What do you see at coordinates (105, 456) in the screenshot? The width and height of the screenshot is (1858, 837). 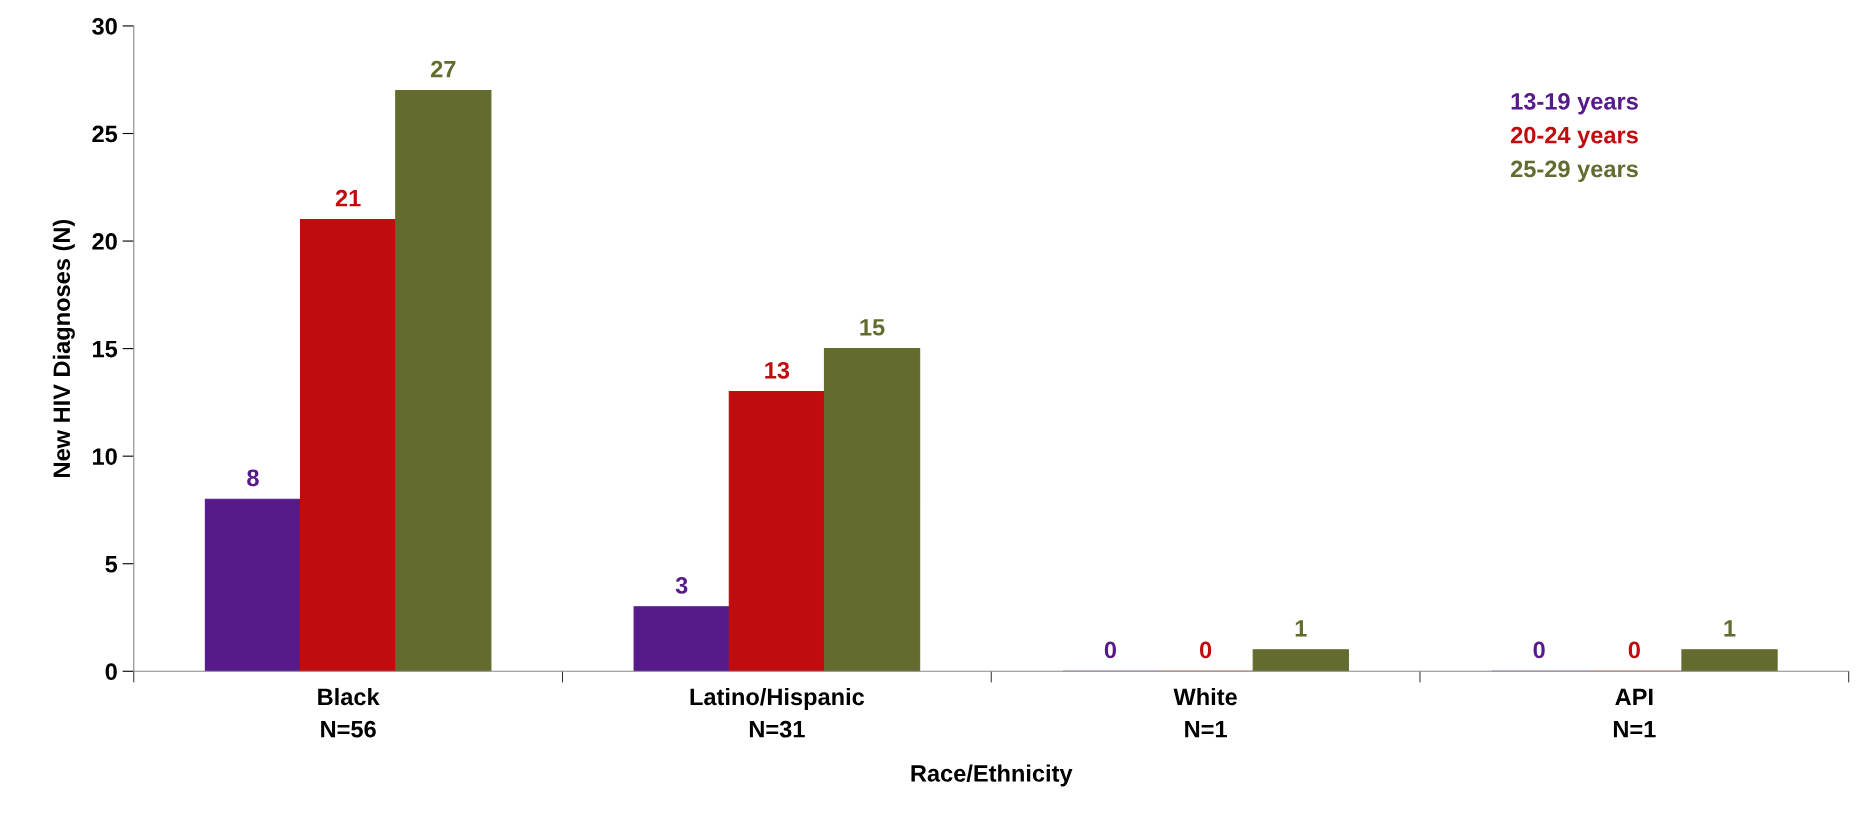 I see `y-tick-label: 10` at bounding box center [105, 456].